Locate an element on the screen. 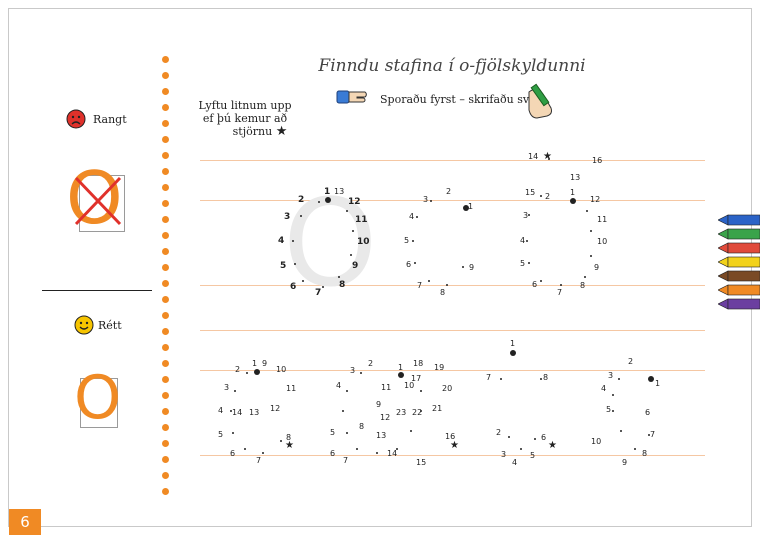 The image size is (760, 535). dot-number: 21 is located at coordinates (437, 408).